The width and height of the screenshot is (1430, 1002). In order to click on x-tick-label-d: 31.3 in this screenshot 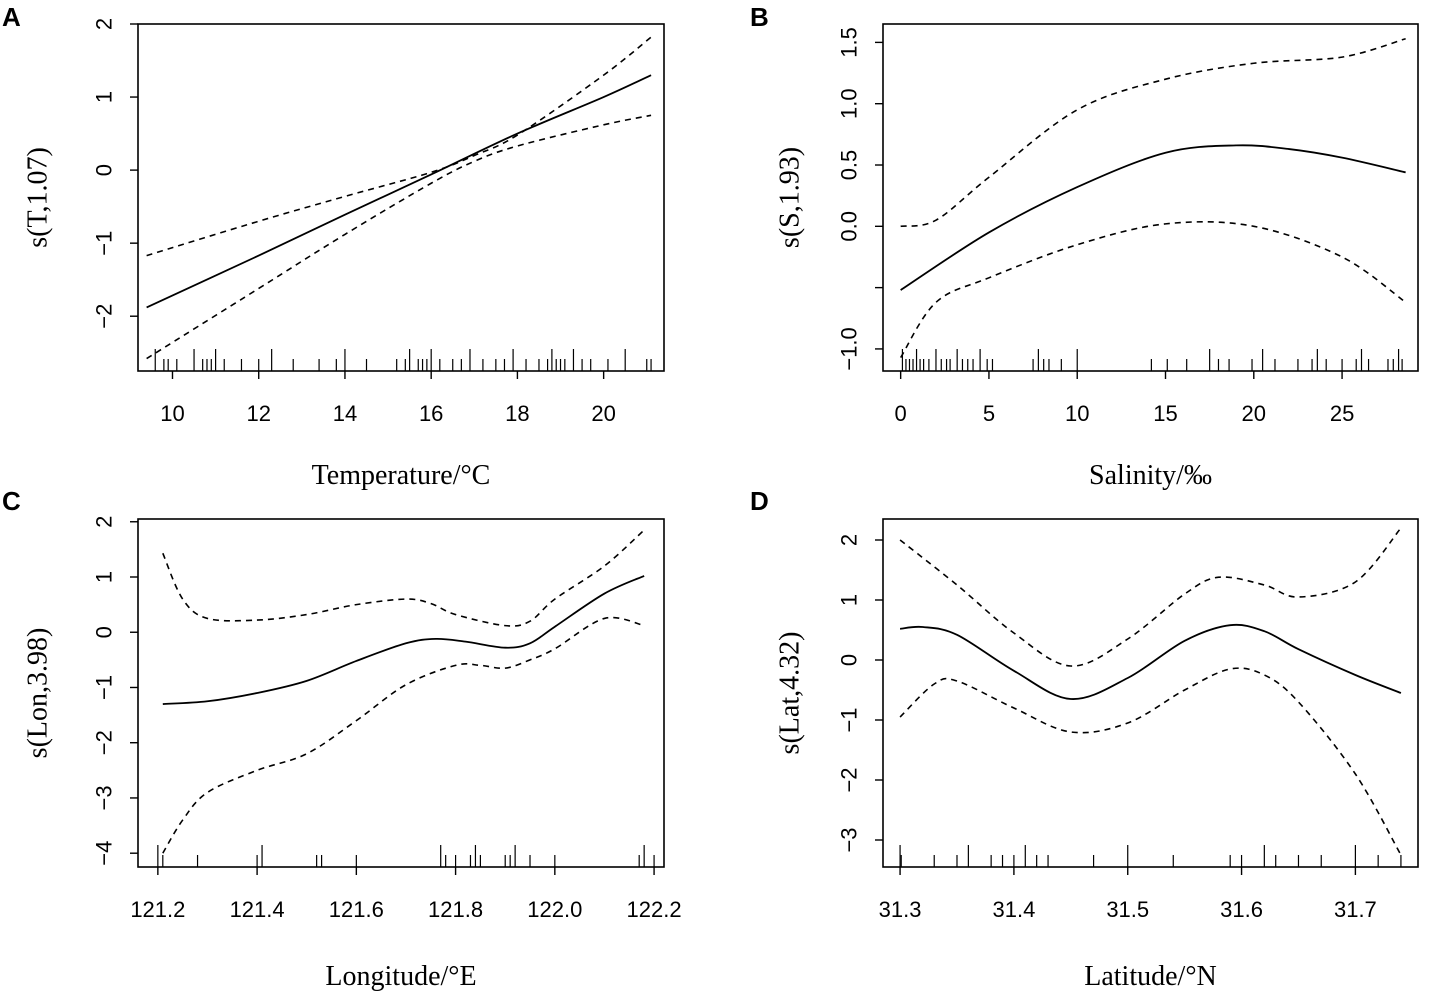, I will do `click(900, 909)`.